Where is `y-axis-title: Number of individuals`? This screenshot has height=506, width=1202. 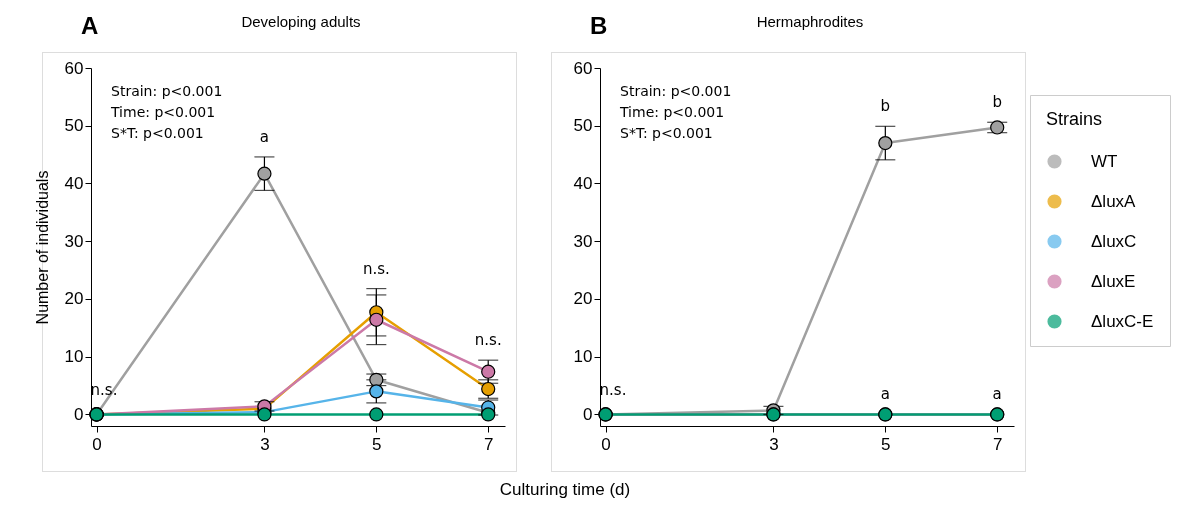
y-axis-title: Number of individuals is located at coordinates (42, 247).